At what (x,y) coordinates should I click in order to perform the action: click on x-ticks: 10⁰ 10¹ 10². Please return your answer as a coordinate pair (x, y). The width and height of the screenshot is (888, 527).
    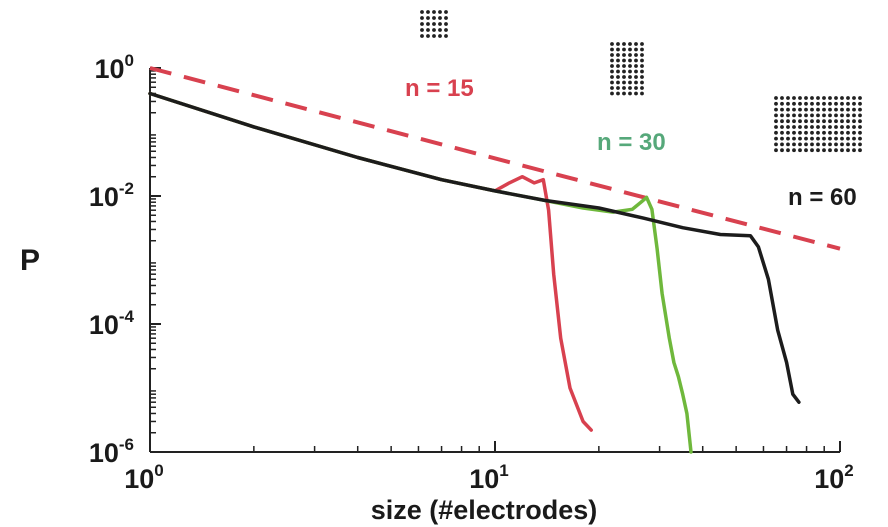
    Looking at the image, I should click on (489, 467).